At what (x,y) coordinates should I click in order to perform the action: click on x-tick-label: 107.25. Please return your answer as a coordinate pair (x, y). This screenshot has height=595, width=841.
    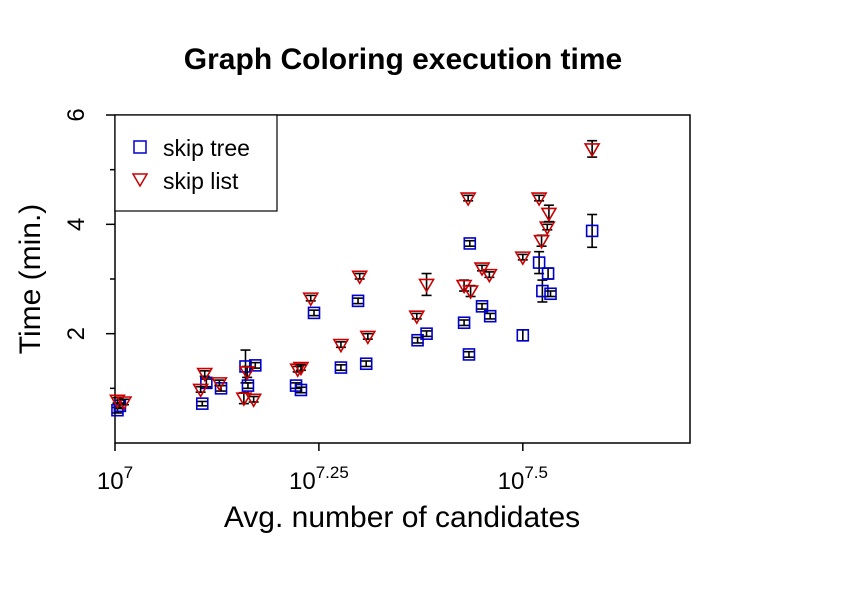
    Looking at the image, I should click on (319, 479).